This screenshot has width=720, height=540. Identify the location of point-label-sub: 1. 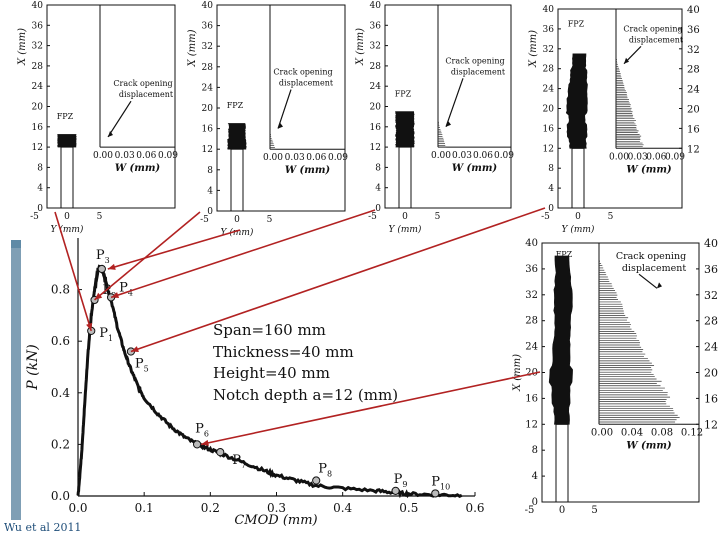
(110, 338).